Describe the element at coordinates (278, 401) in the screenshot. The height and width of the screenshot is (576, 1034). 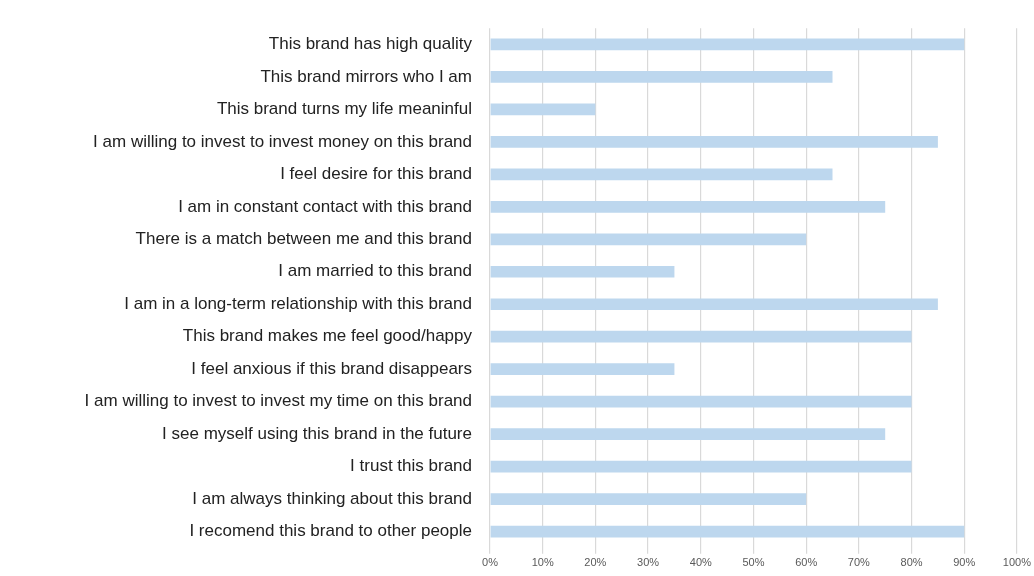
I see `y-tick-label: I am willing to invest to invest my time on this brand` at that location.